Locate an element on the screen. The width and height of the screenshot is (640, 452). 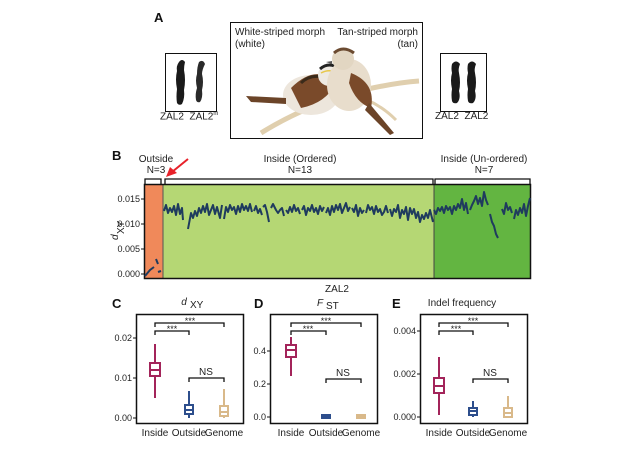
panel-c-title: d is located at coordinates (184, 302).